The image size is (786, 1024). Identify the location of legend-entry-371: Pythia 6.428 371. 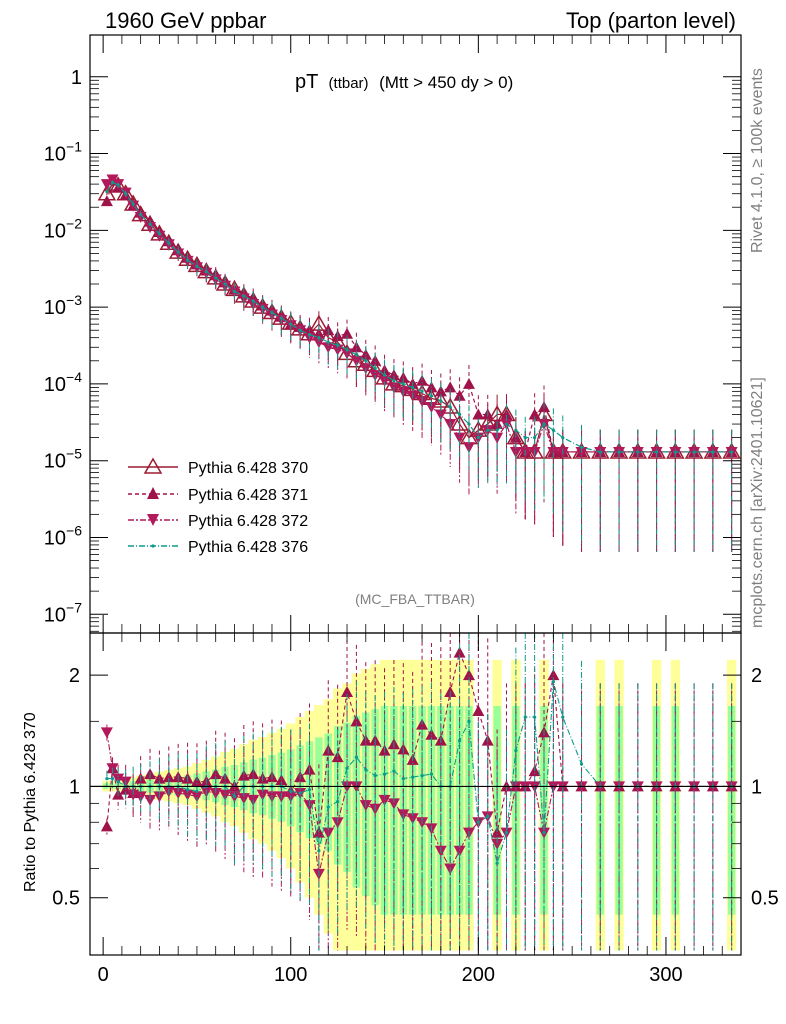
(218, 495).